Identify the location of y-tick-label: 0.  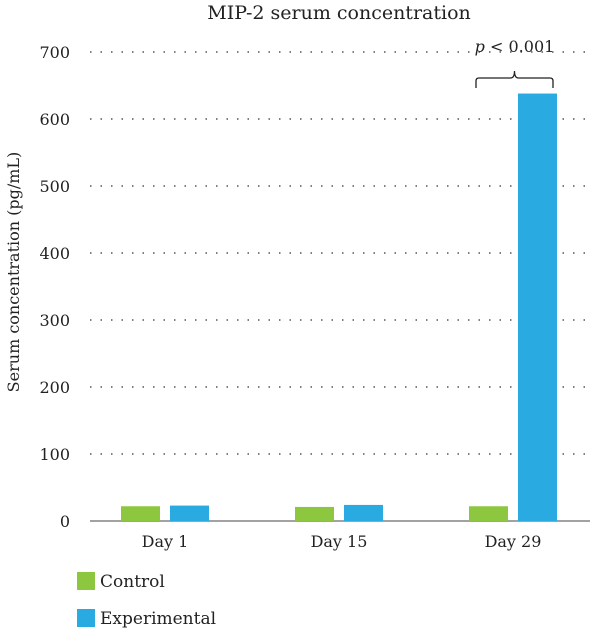
(65, 521).